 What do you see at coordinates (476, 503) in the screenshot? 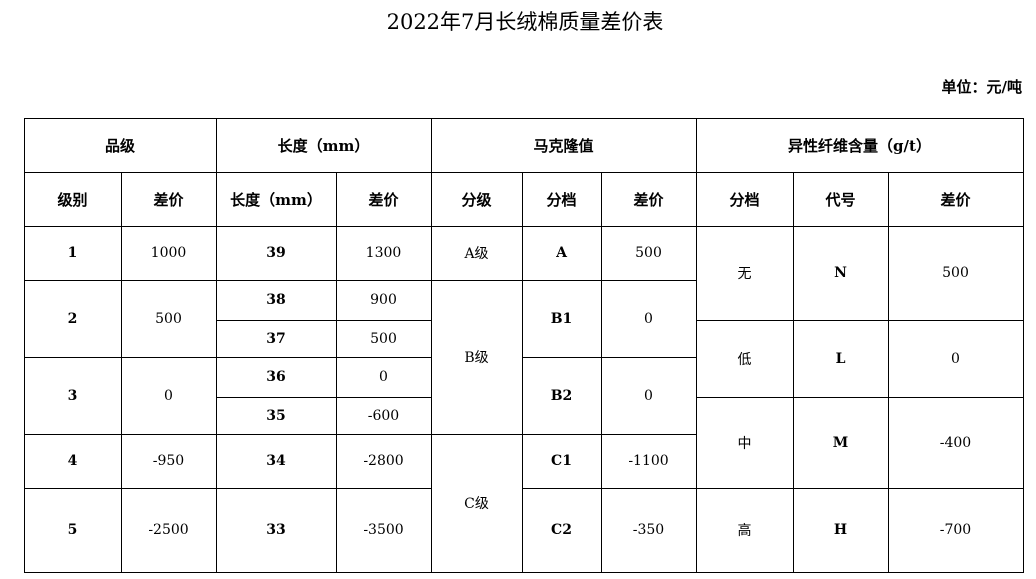
I see `mic-class-cell: C级` at bounding box center [476, 503].